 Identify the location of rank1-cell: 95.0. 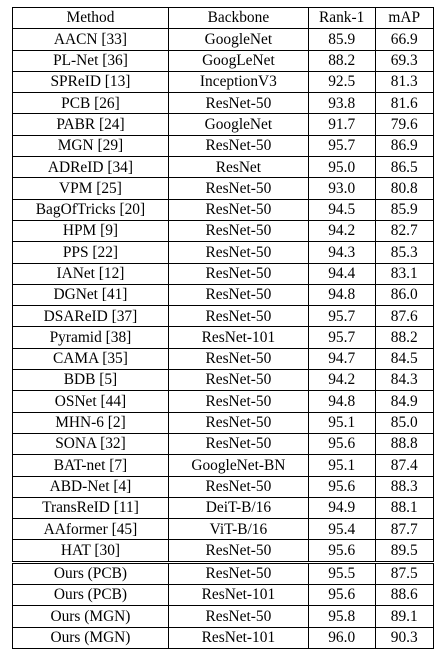
(341, 167).